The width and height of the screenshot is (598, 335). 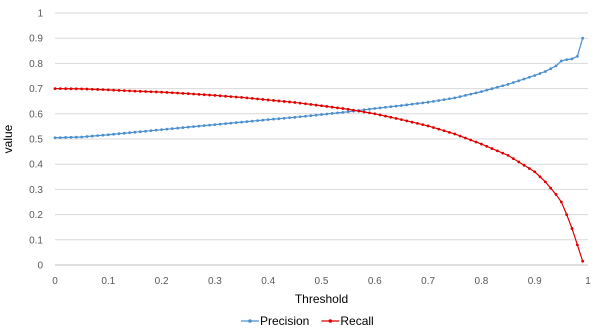 I want to click on y-tick-label: 0.8, so click(x=36, y=64).